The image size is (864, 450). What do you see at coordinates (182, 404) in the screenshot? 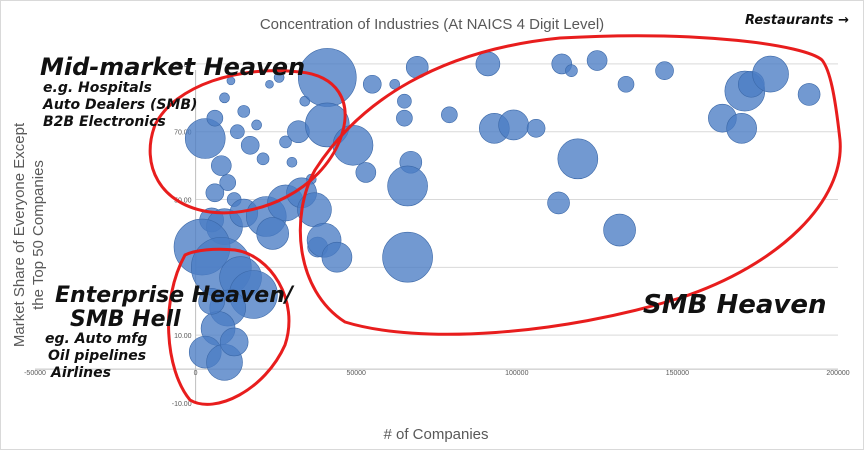
I see `y-tick-label: -10.00` at bounding box center [182, 404].